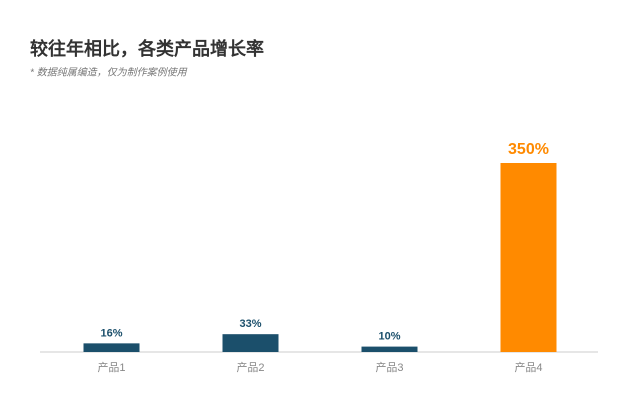 This screenshot has height=417, width=640. I want to click on value-label: 16%, so click(111, 333).